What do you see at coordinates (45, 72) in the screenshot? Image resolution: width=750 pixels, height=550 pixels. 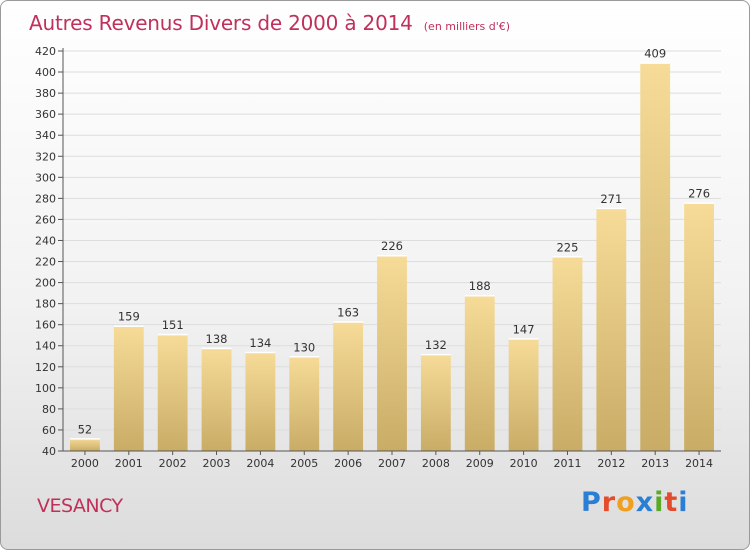 I see `y-tick-label: 400` at bounding box center [45, 72].